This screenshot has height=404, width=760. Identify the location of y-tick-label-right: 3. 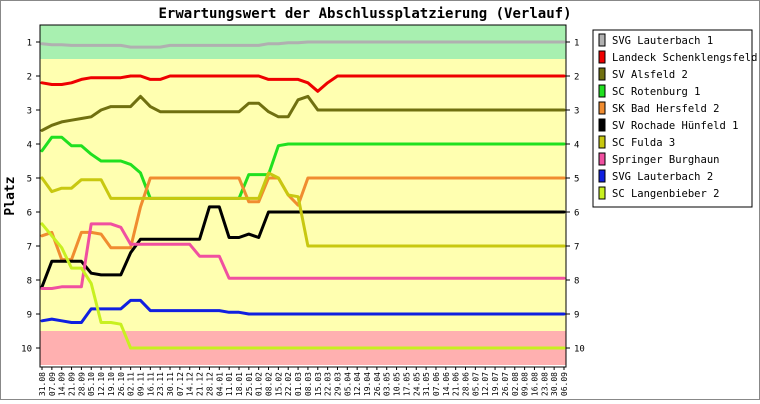
(576, 112).